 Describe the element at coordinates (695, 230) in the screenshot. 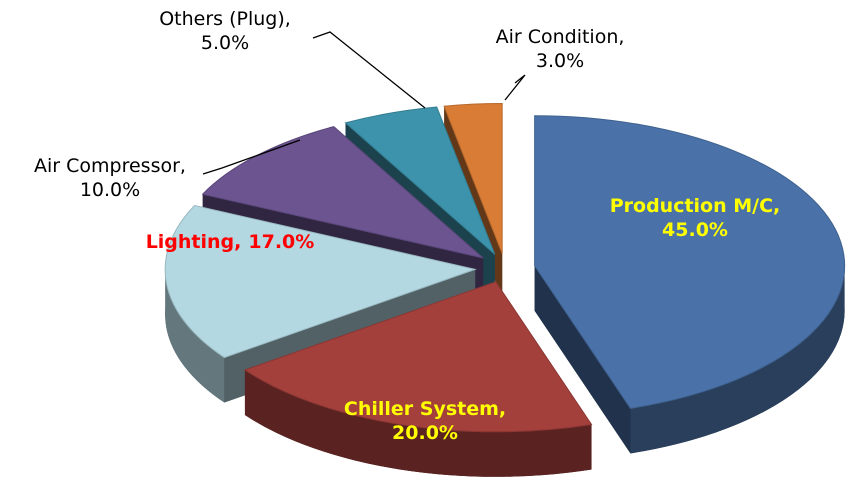

I see `slice-value-label: 45.0%` at that location.